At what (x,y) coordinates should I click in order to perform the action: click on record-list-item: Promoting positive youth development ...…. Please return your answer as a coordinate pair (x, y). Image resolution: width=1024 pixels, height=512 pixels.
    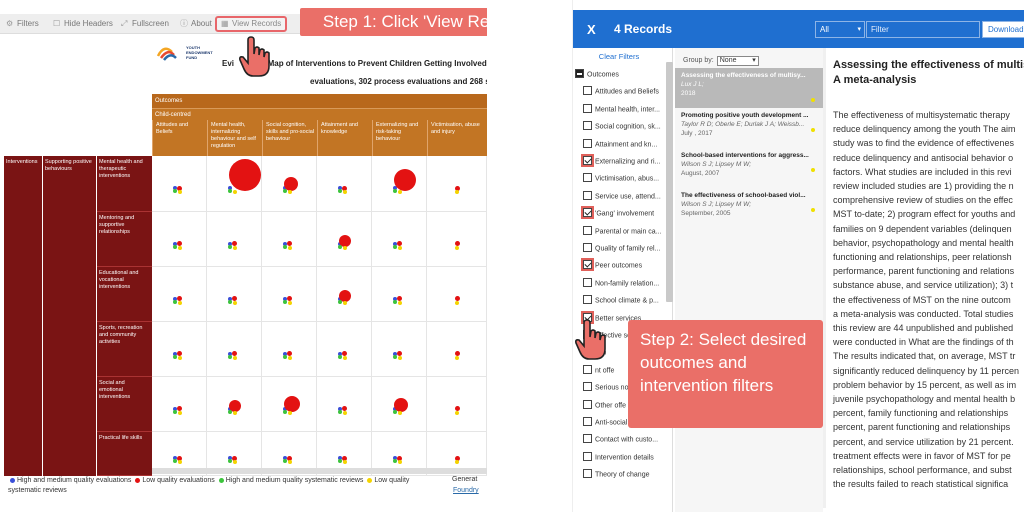
    Looking at the image, I should click on (749, 128).